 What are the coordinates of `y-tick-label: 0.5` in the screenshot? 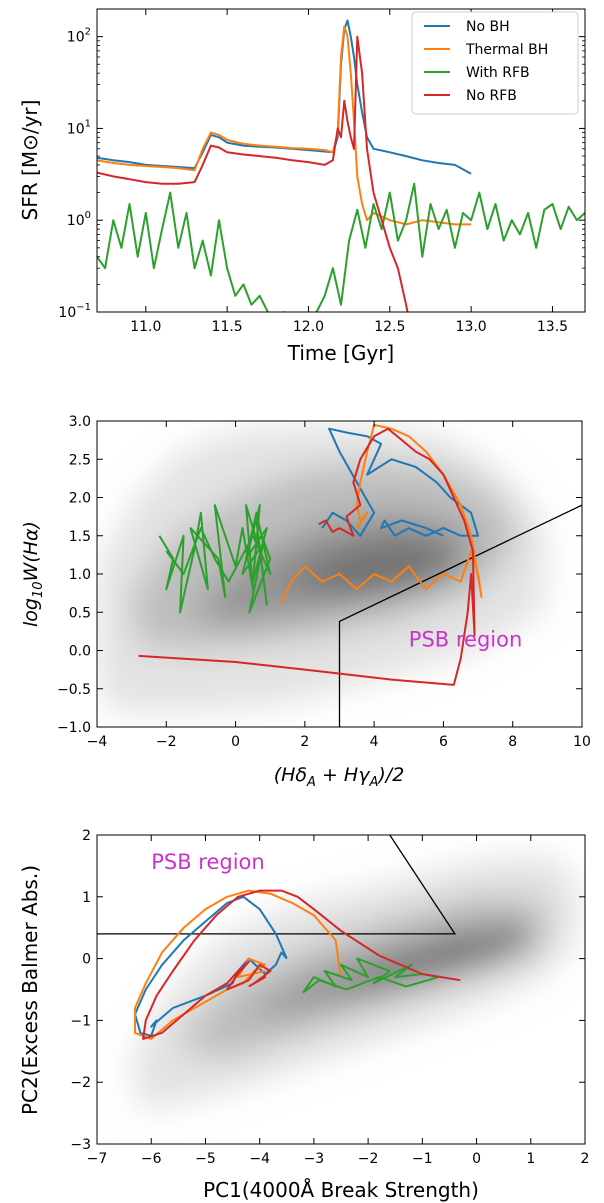 It's located at (80, 613).